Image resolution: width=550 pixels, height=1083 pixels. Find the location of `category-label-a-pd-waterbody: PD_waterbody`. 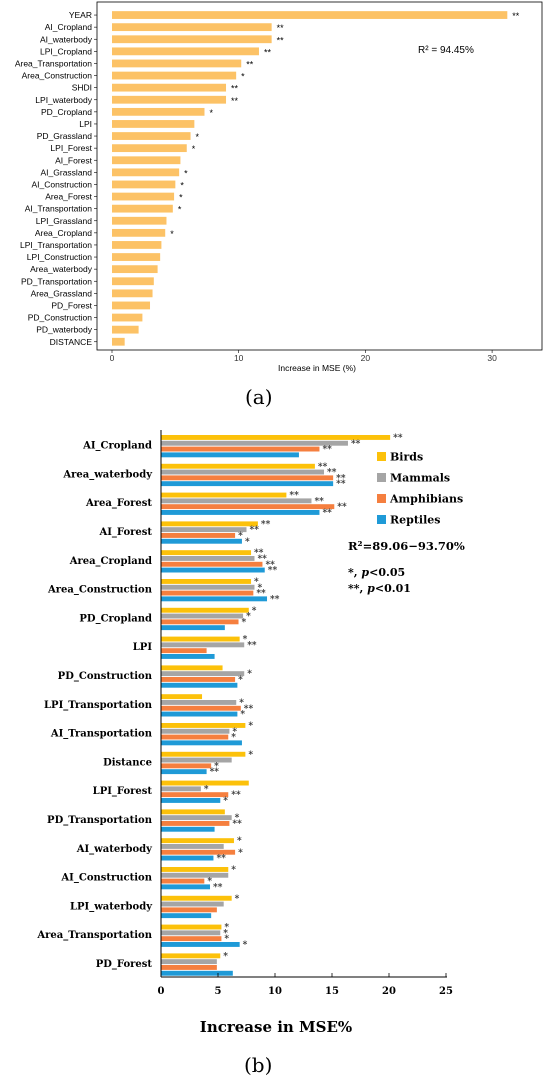

category-label-a-pd-waterbody: PD_waterbody is located at coordinates (64, 330).